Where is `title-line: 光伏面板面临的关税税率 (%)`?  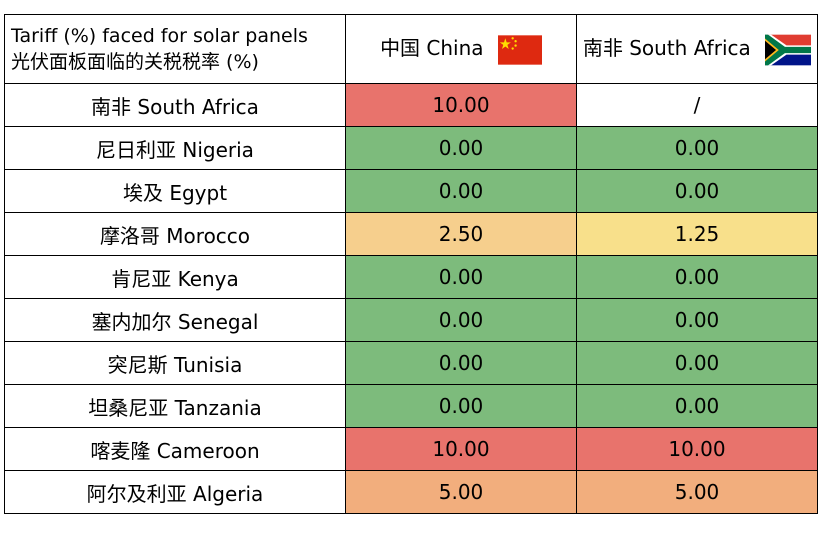 title-line: 光伏面板面临的关税税率 (%) is located at coordinates (135, 62).